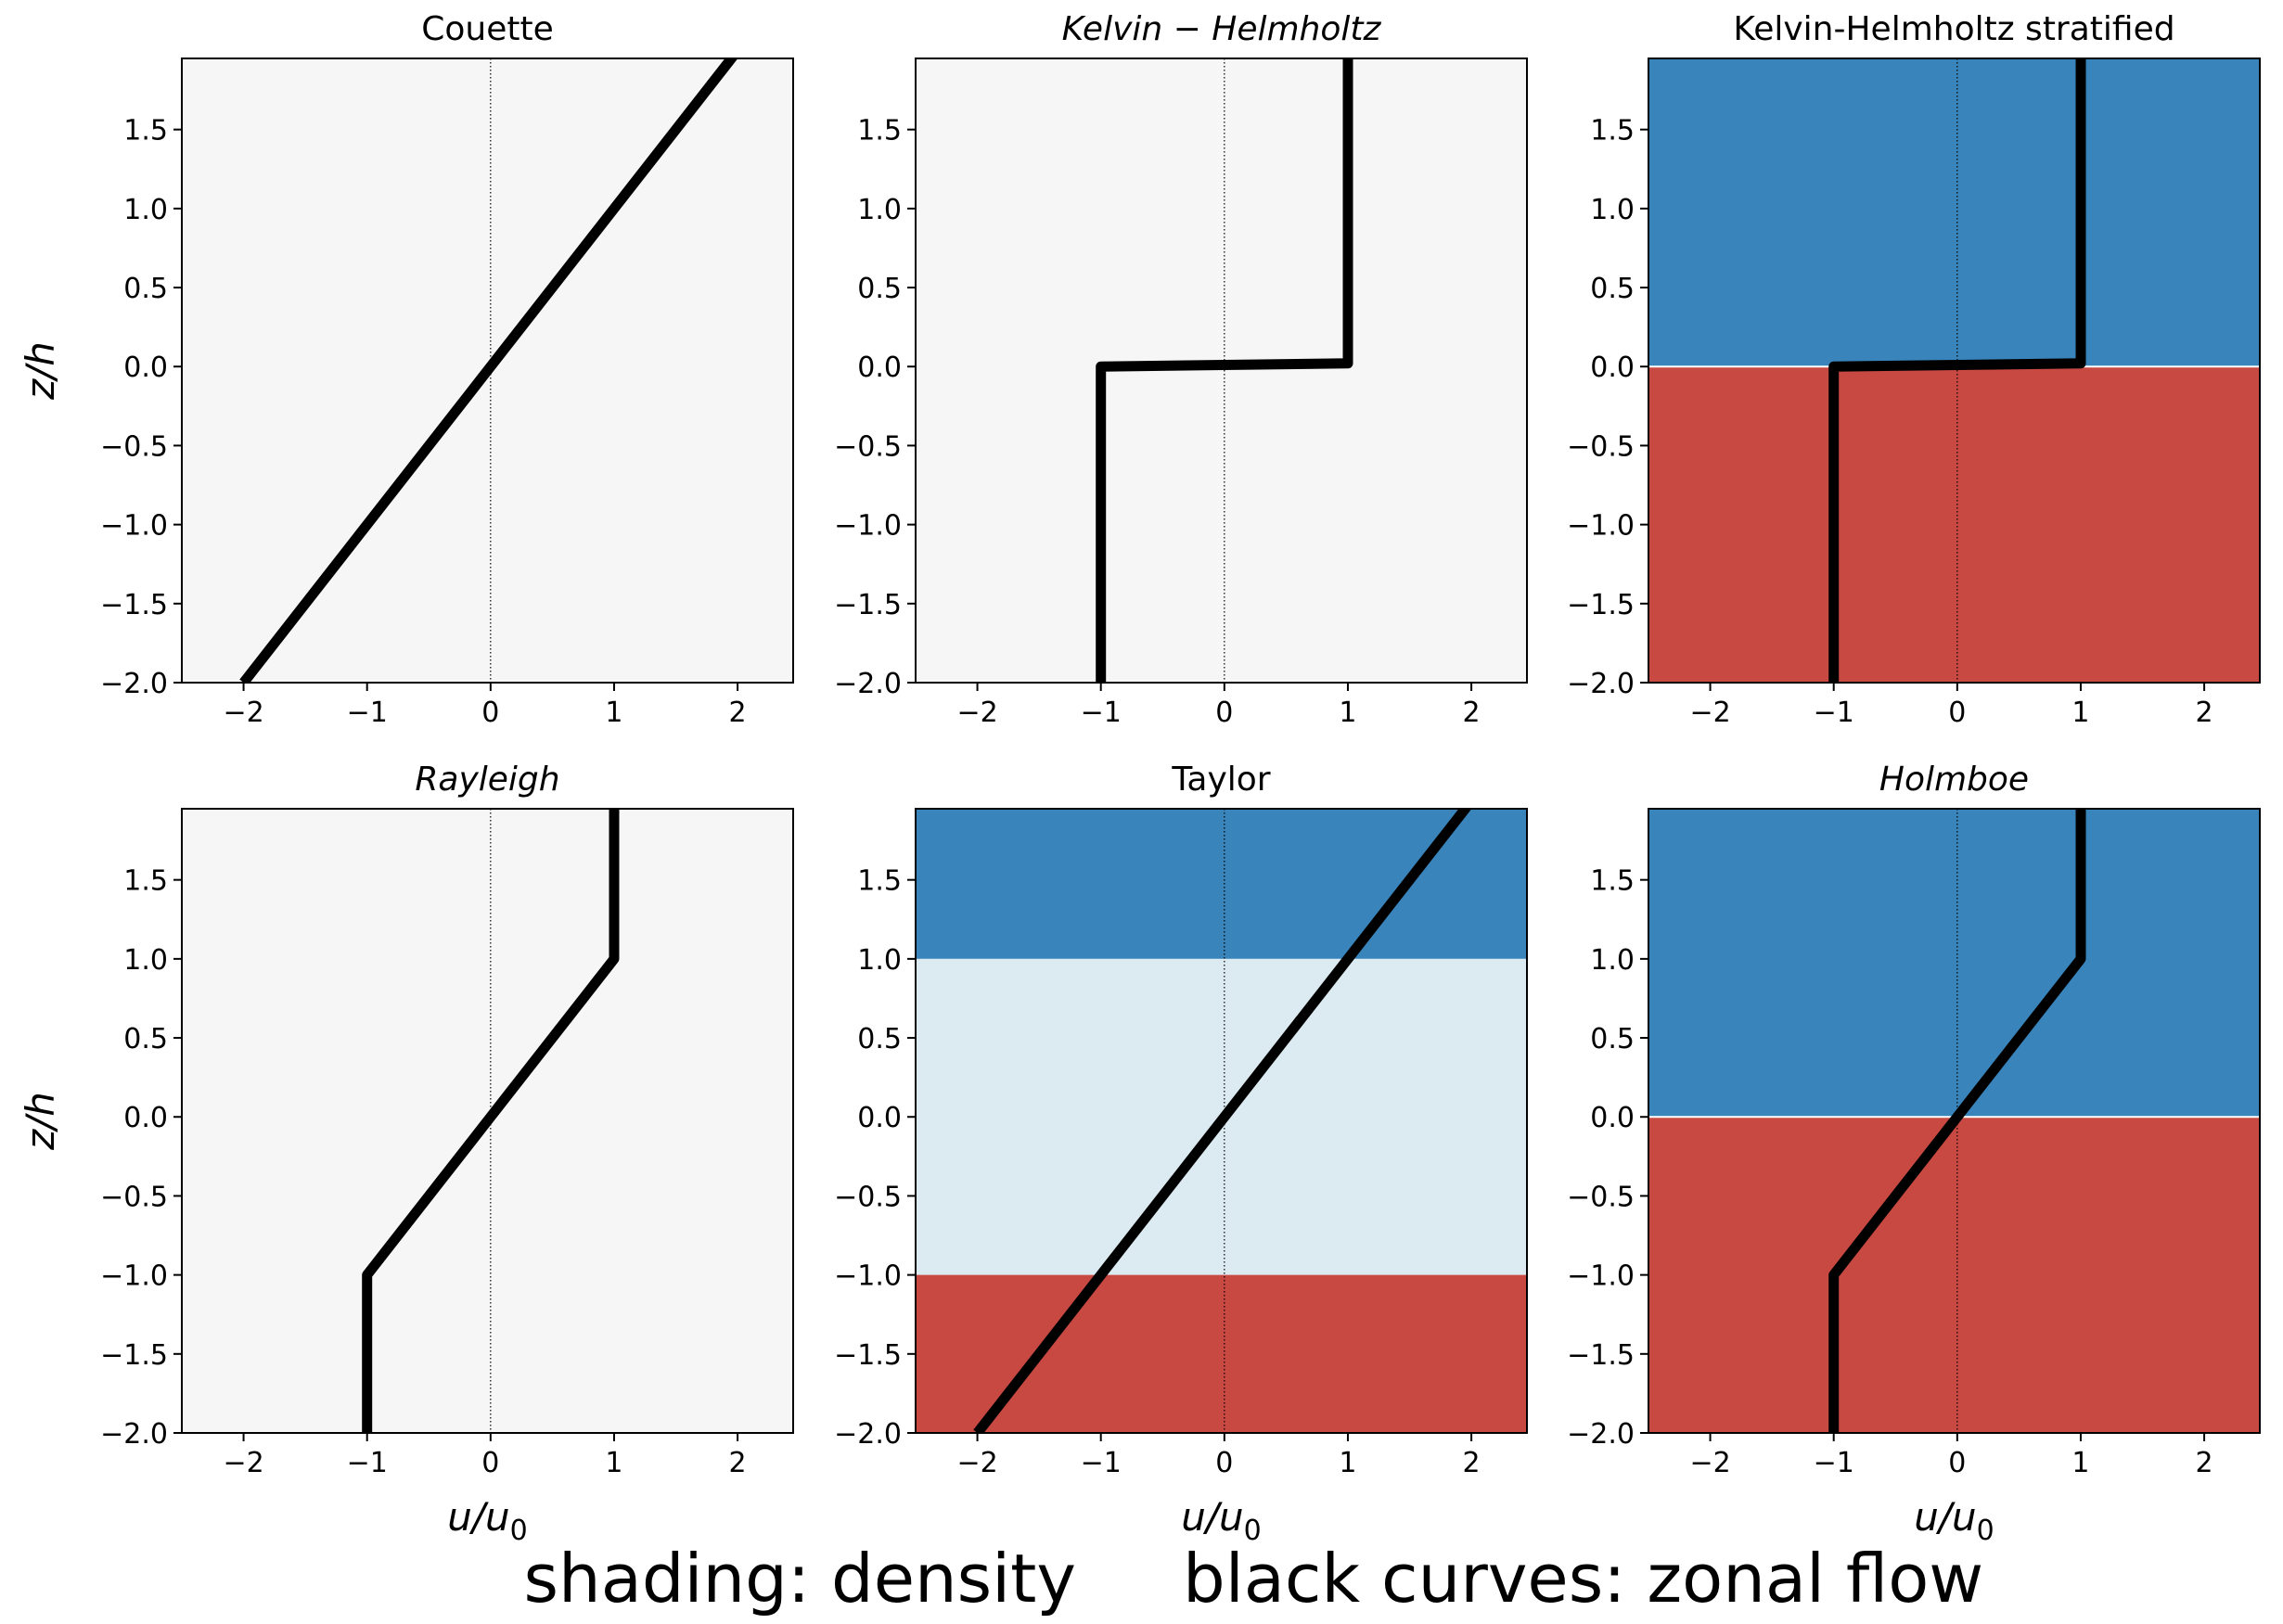 The width and height of the screenshot is (2283, 1624). I want to click on caption-left: shading: density, so click(800, 1579).